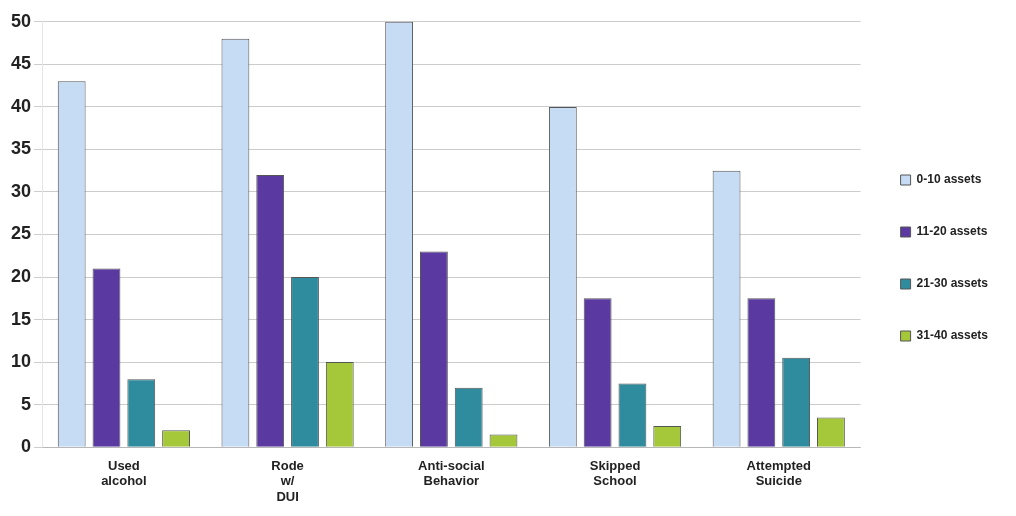 This screenshot has height=516, width=1016. Describe the element at coordinates (21, 63) in the screenshot. I see `y-tick-label: 45` at that location.